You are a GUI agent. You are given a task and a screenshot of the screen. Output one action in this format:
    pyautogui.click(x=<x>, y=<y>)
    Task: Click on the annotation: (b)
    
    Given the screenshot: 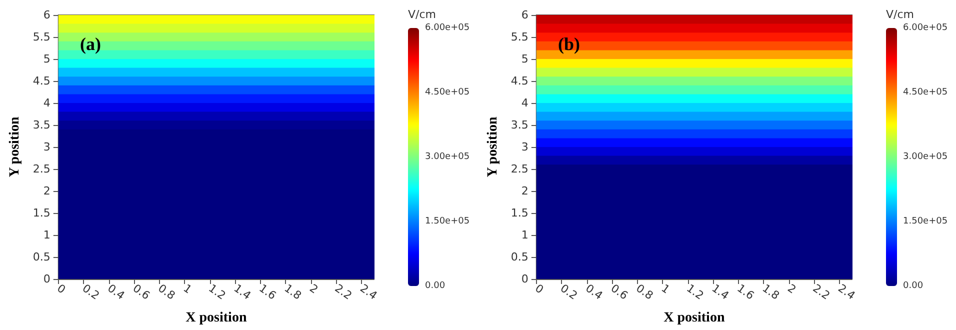 What is the action you would take?
    pyautogui.click(x=569, y=44)
    